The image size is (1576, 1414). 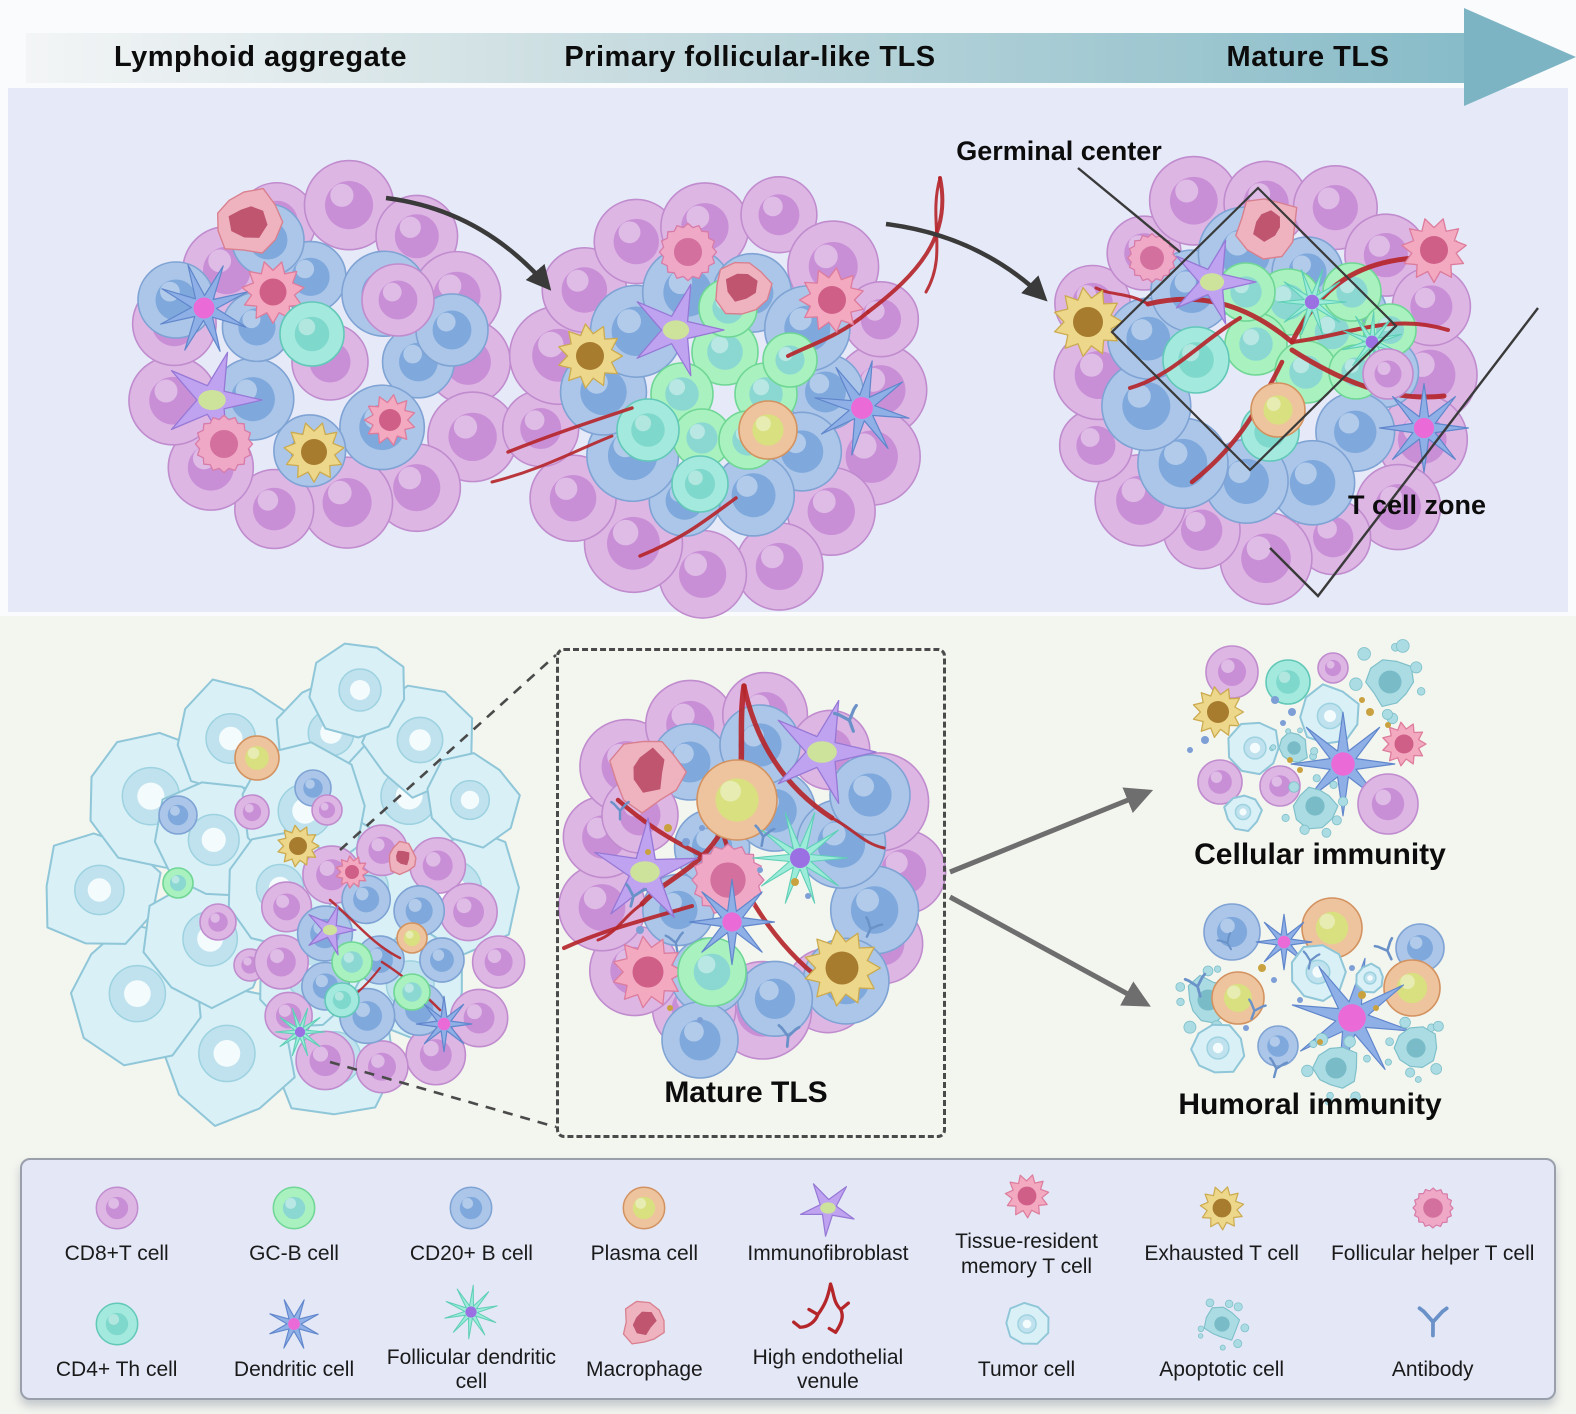 I want to click on inset-mature-tls-illustration, so click(x=752, y=875).